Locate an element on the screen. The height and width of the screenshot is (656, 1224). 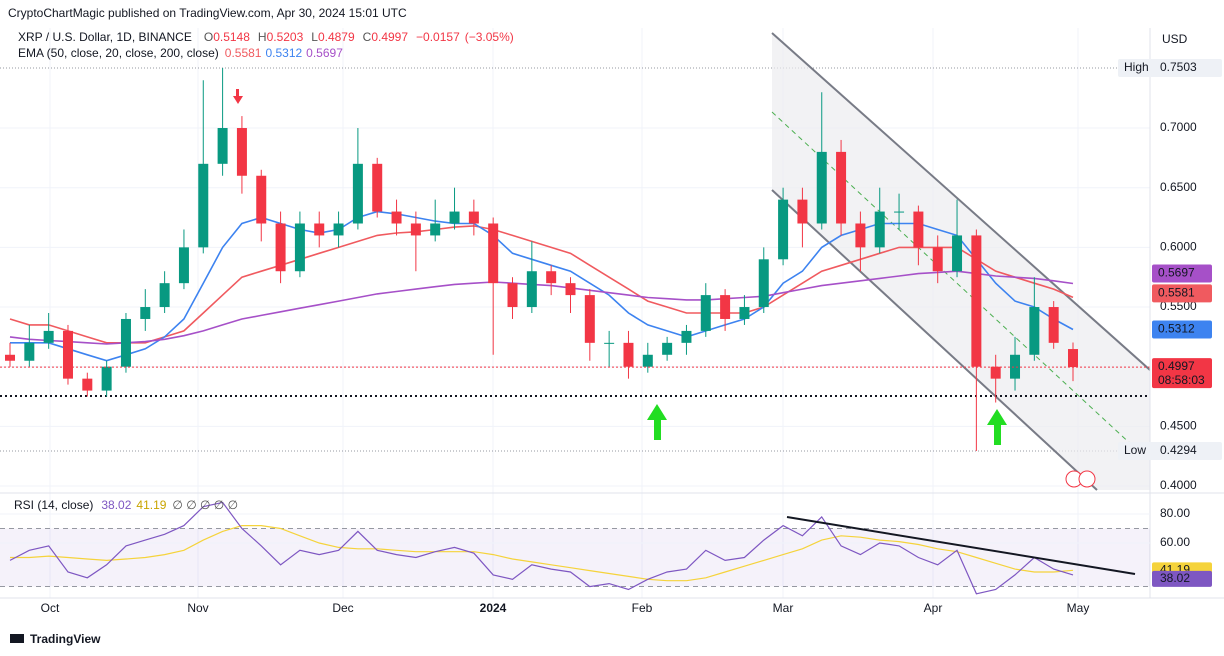
ohlc-label: C is located at coordinates (367, 37).